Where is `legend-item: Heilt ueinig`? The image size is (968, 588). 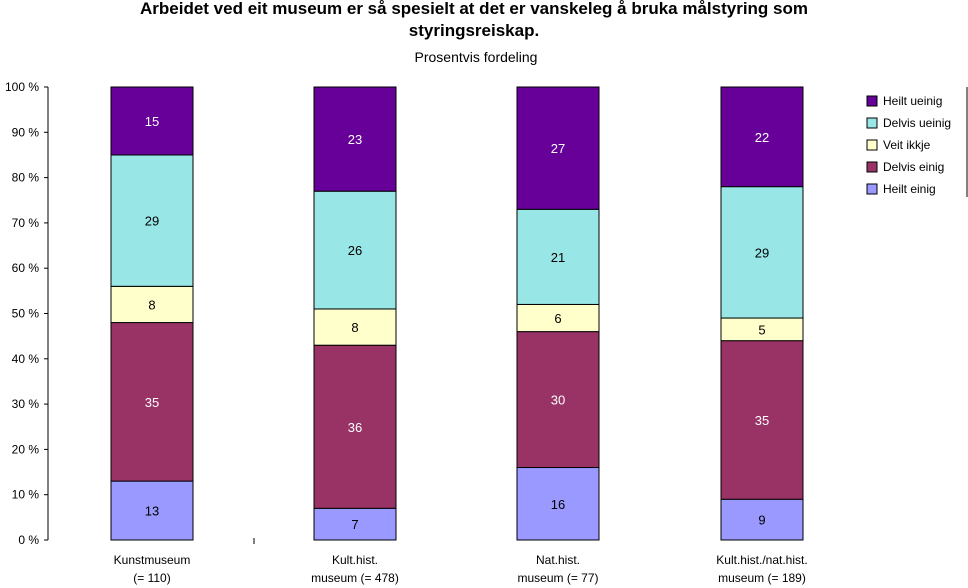
legend-item: Heilt ueinig is located at coordinates (904, 101).